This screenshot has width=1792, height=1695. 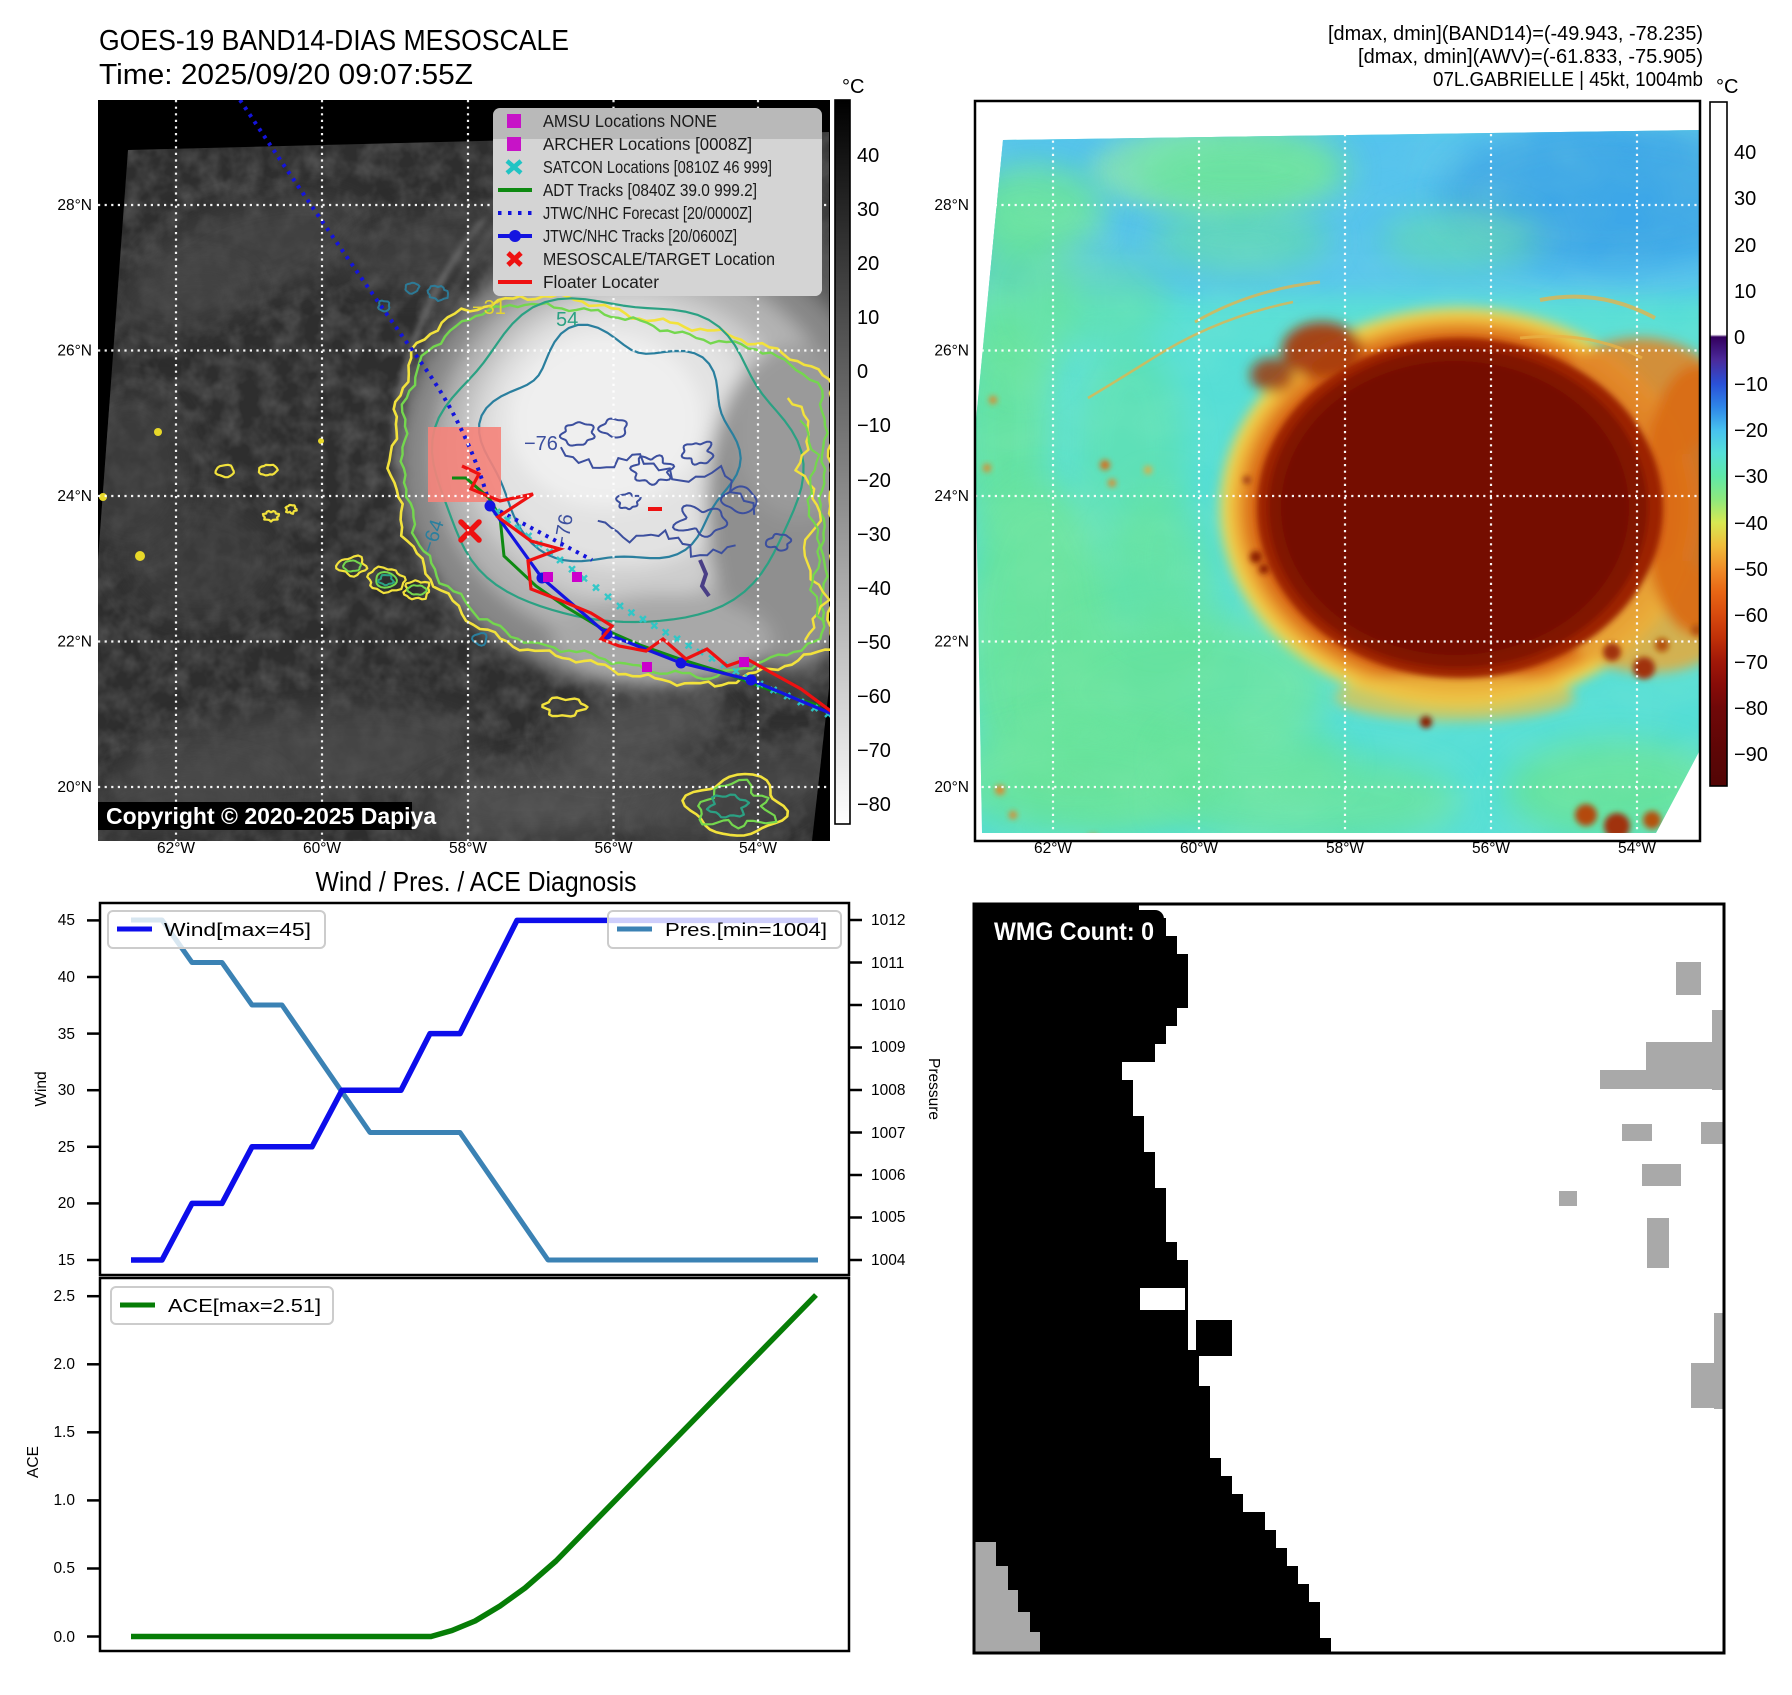 What do you see at coordinates (33, 1462) in the screenshot?
I see `svg-text: ACE` at bounding box center [33, 1462].